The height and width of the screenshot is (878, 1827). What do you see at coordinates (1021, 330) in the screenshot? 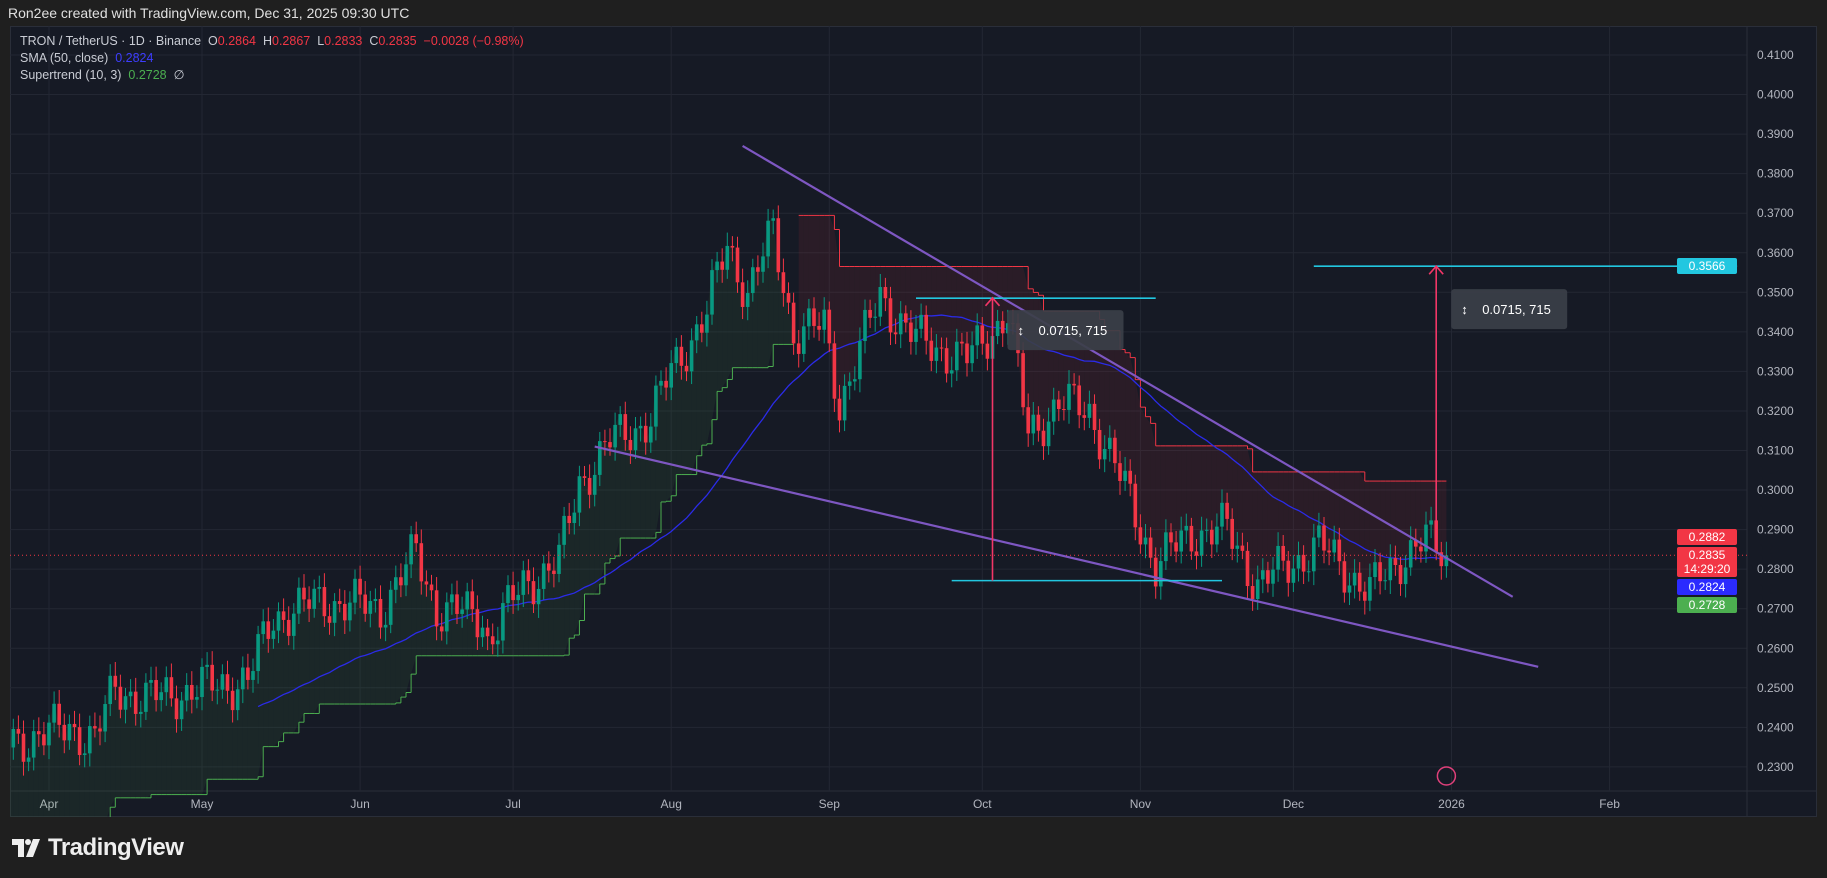
I see `measure-range-icon: ↕` at bounding box center [1021, 330].